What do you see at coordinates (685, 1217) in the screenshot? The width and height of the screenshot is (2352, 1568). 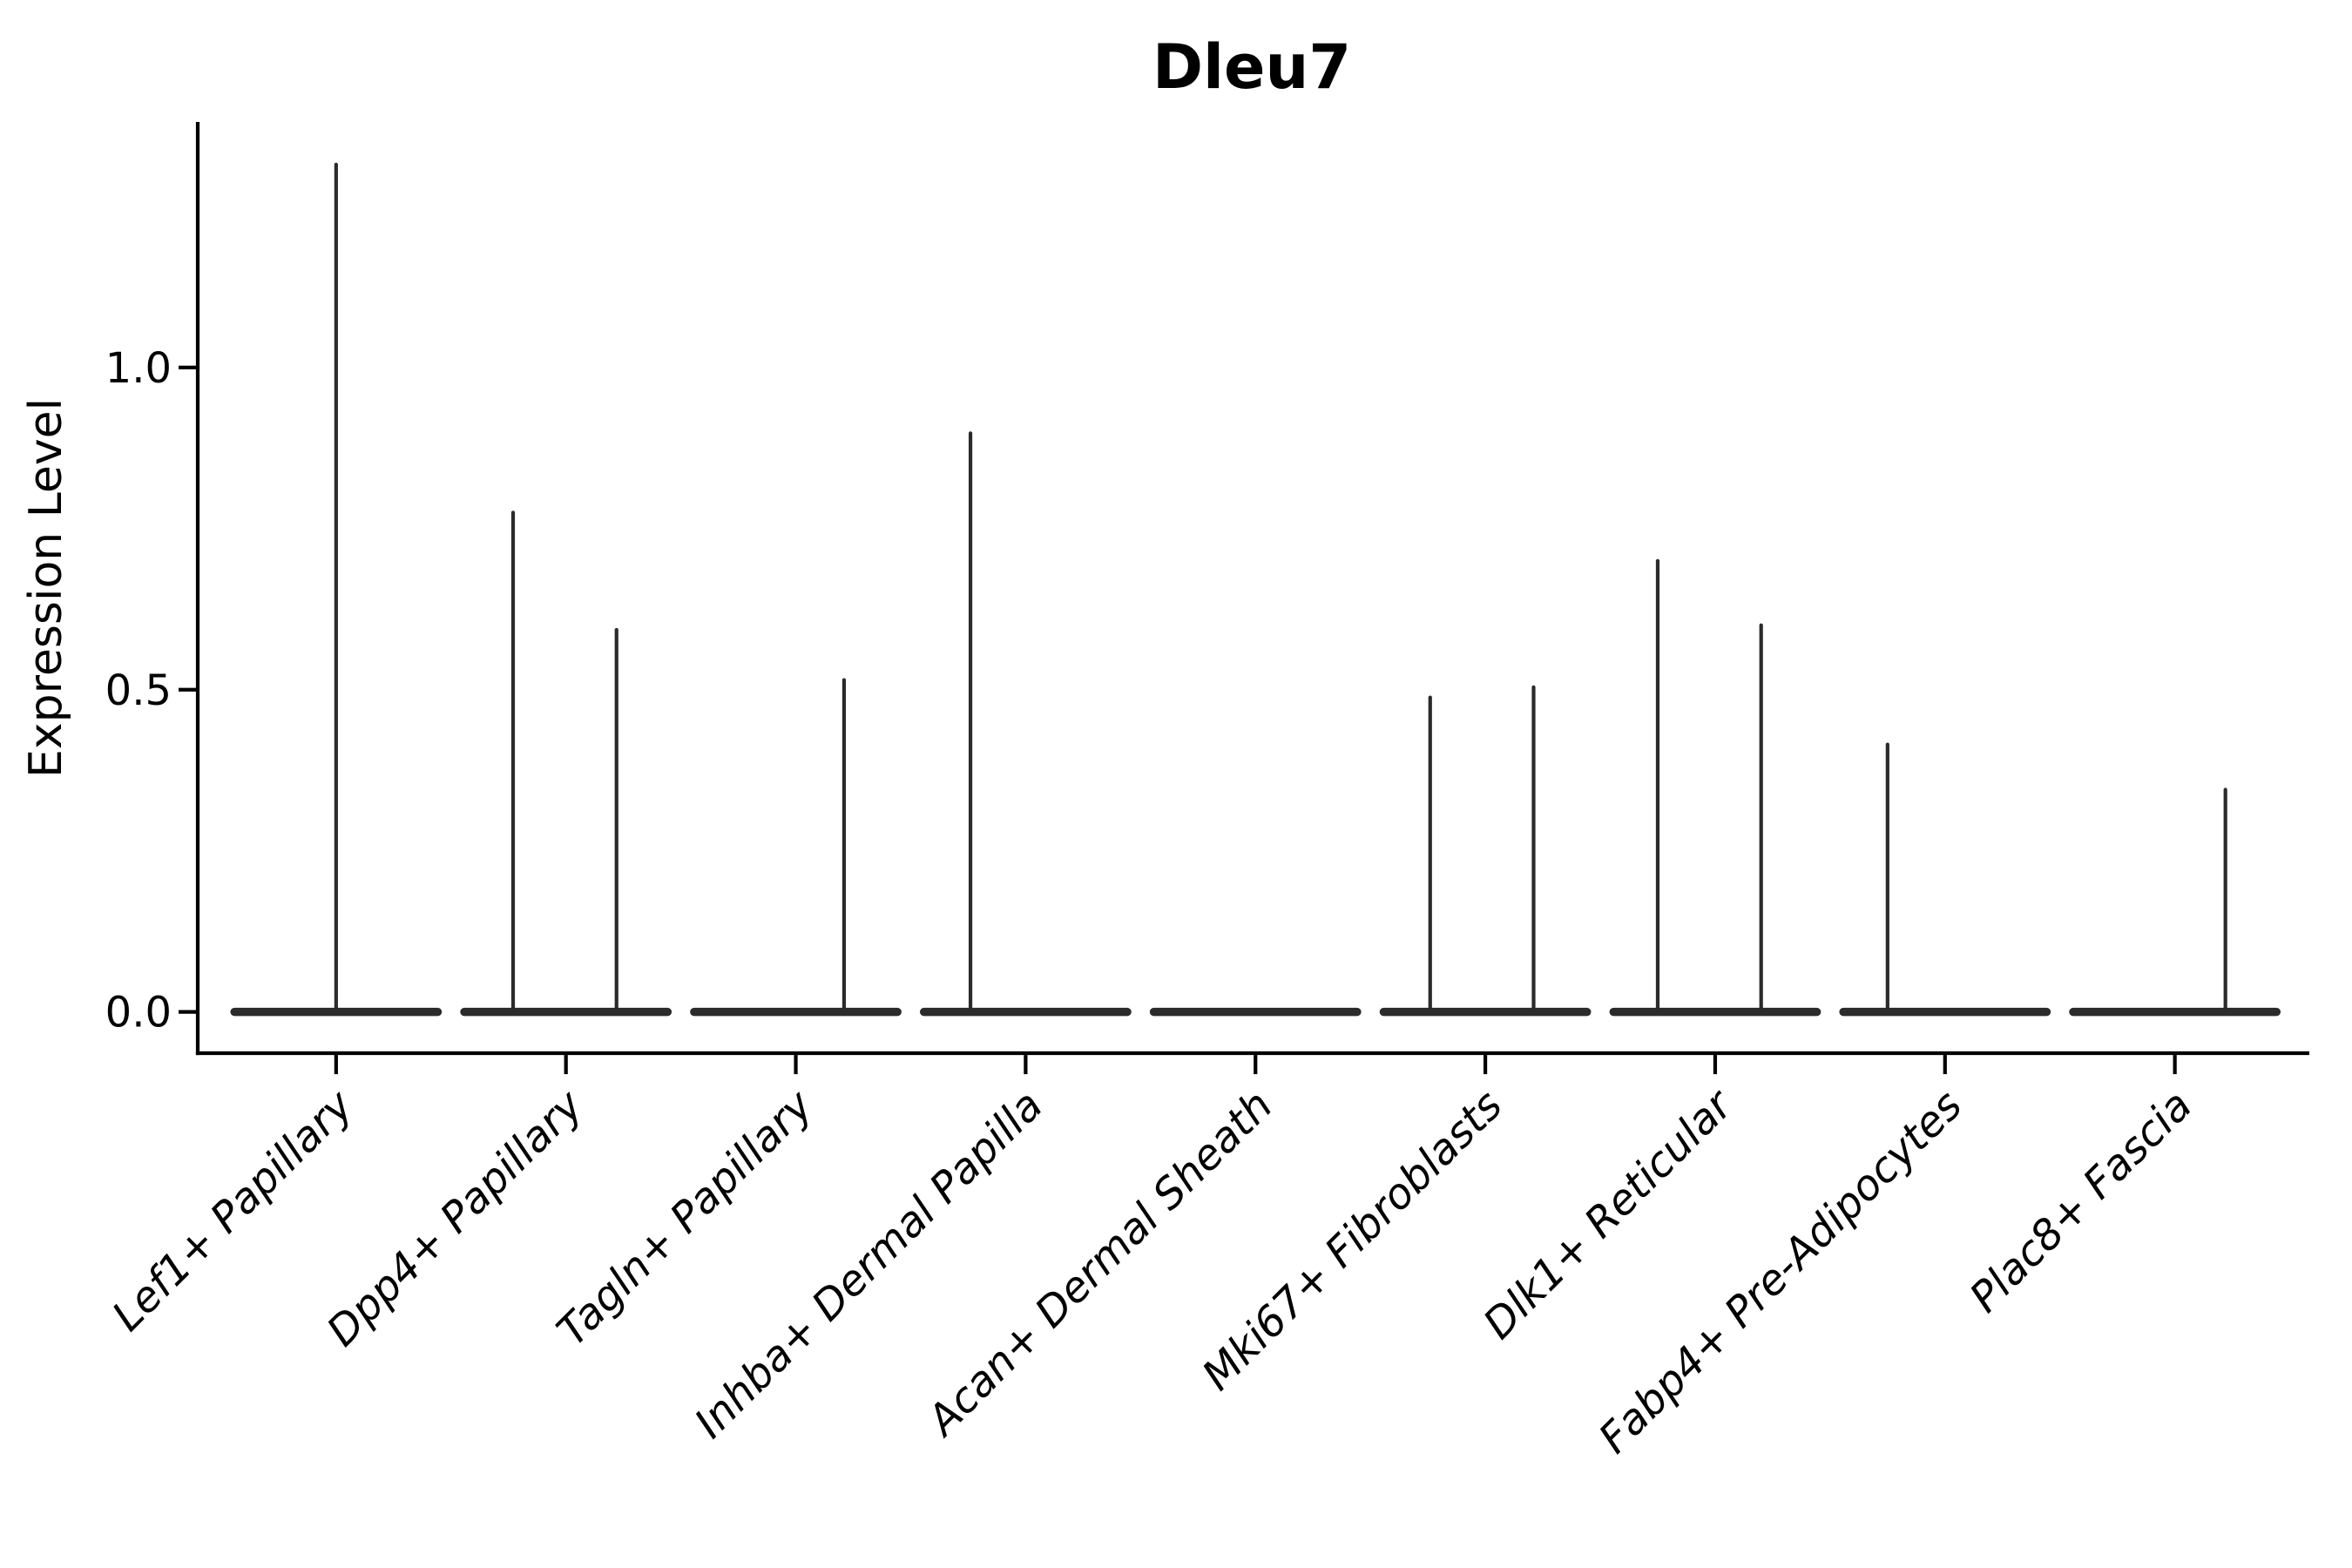 I see `x-tick-label: Tagln+ Papillary` at bounding box center [685, 1217].